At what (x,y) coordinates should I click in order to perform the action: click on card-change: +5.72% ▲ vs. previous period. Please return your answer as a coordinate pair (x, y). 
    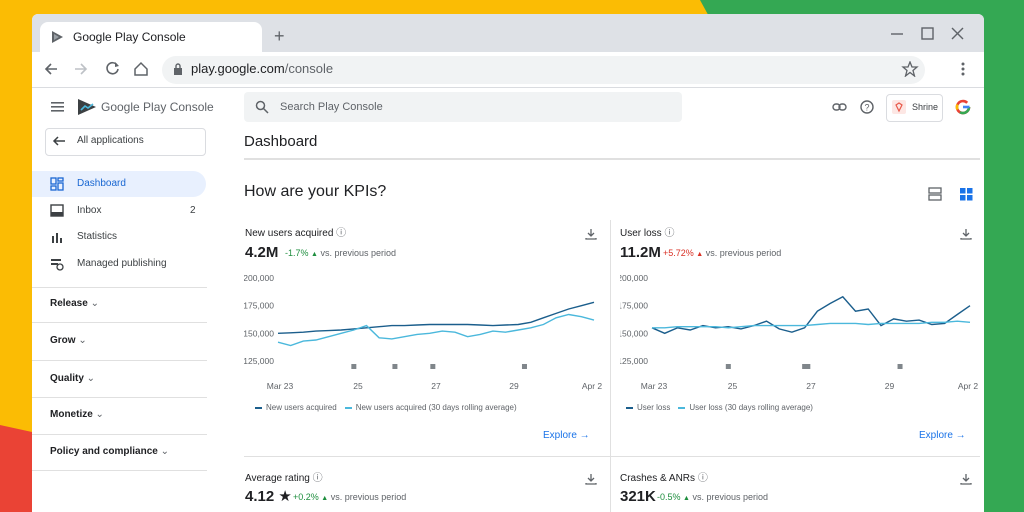
    Looking at the image, I should click on (722, 253).